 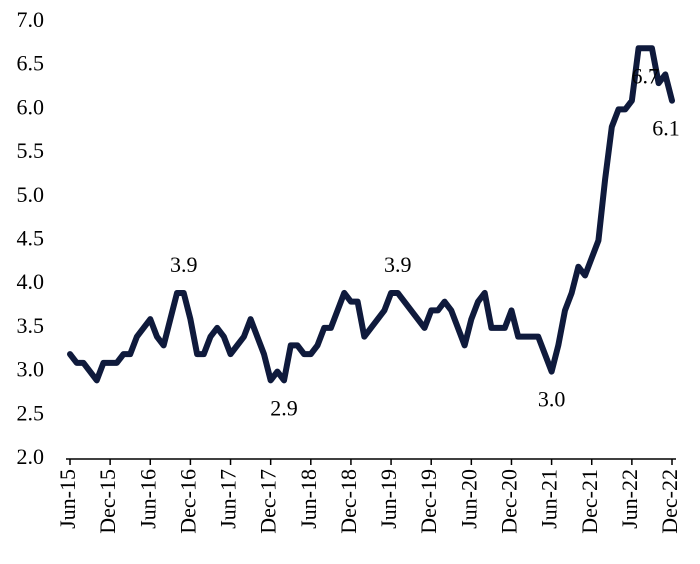 I want to click on x-tick-label: Dec-19, so click(x=428, y=501).